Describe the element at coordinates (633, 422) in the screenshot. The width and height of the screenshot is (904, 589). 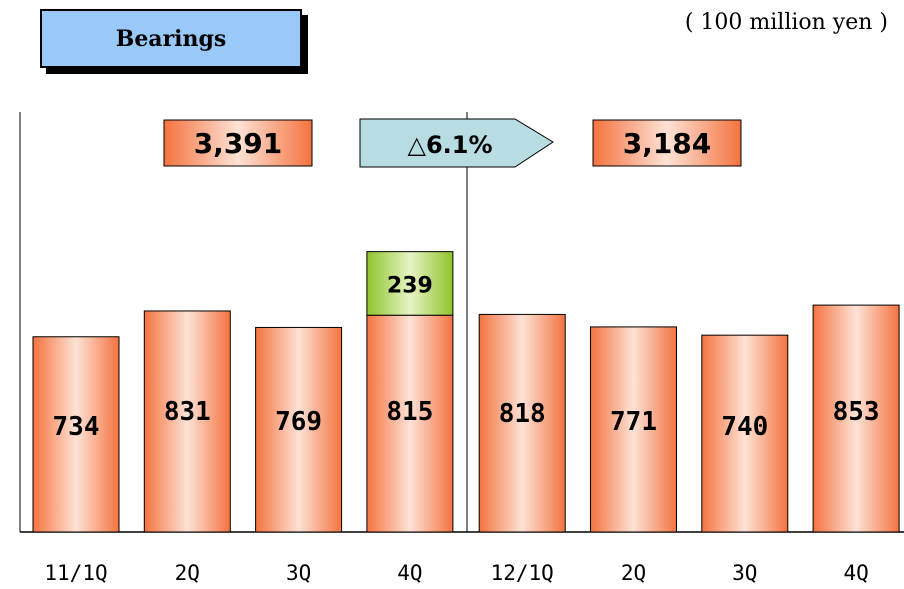
I see `bar-value-label: 771` at that location.